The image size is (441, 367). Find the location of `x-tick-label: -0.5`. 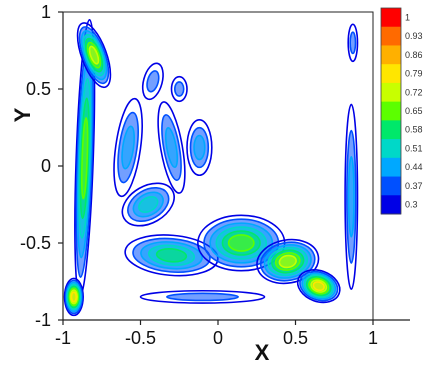

x-tick-label: -0.5 is located at coordinates (140, 338).